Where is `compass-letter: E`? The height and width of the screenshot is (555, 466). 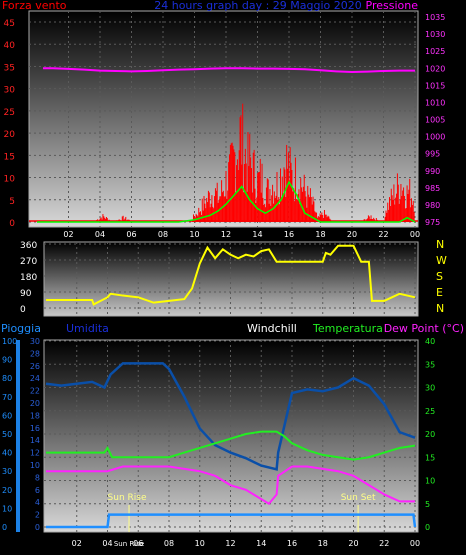
compass-letter: E is located at coordinates (439, 292).